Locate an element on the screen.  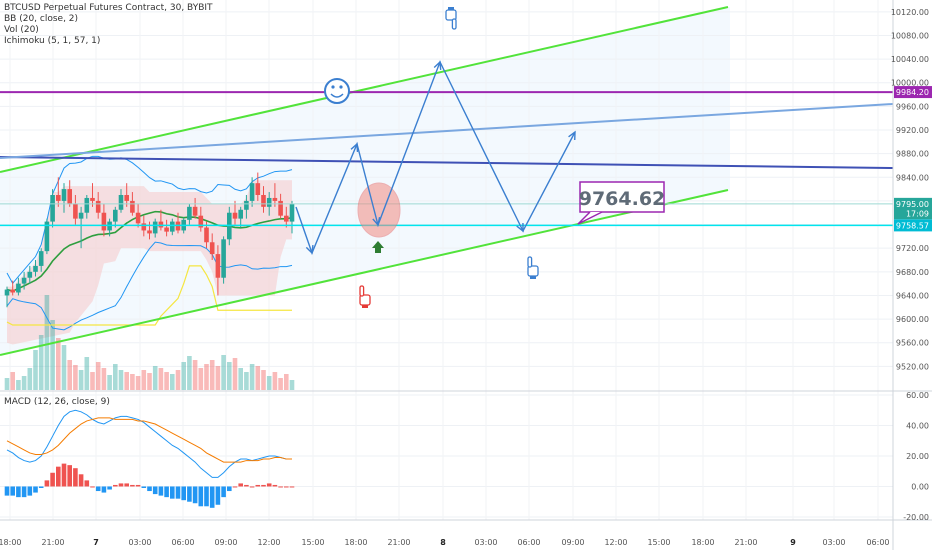
ichimoku-legend: Ichimoku (5, 1, 57, 1) is located at coordinates (52, 41).